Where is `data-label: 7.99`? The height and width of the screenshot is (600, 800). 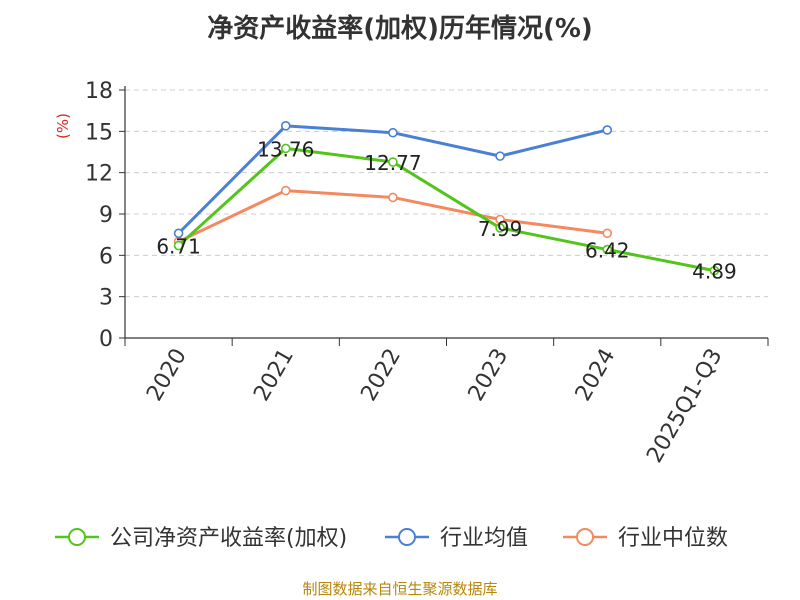
data-label: 7.99 is located at coordinates (500, 229).